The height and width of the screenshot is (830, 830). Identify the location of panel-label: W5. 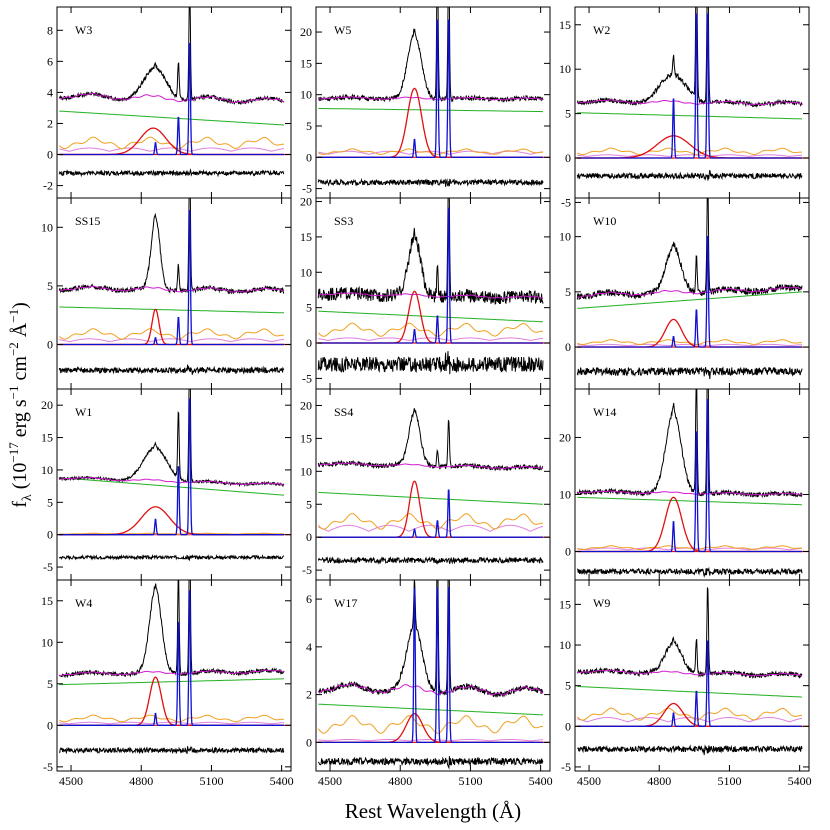
(342, 30).